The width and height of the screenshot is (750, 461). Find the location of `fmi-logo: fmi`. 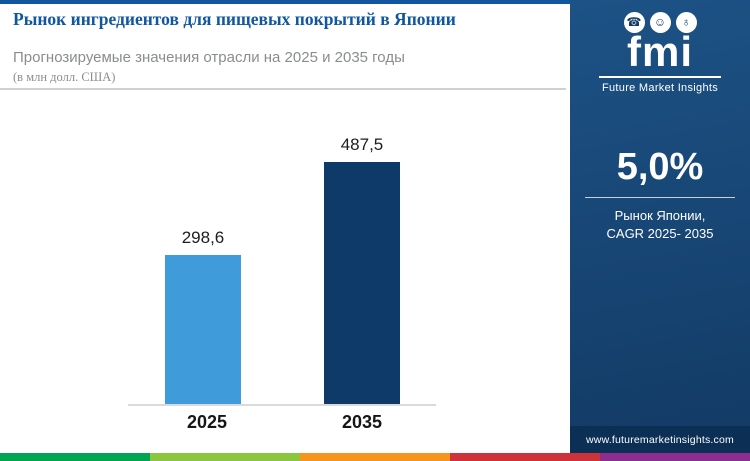

fmi-logo: fmi is located at coordinates (660, 51).